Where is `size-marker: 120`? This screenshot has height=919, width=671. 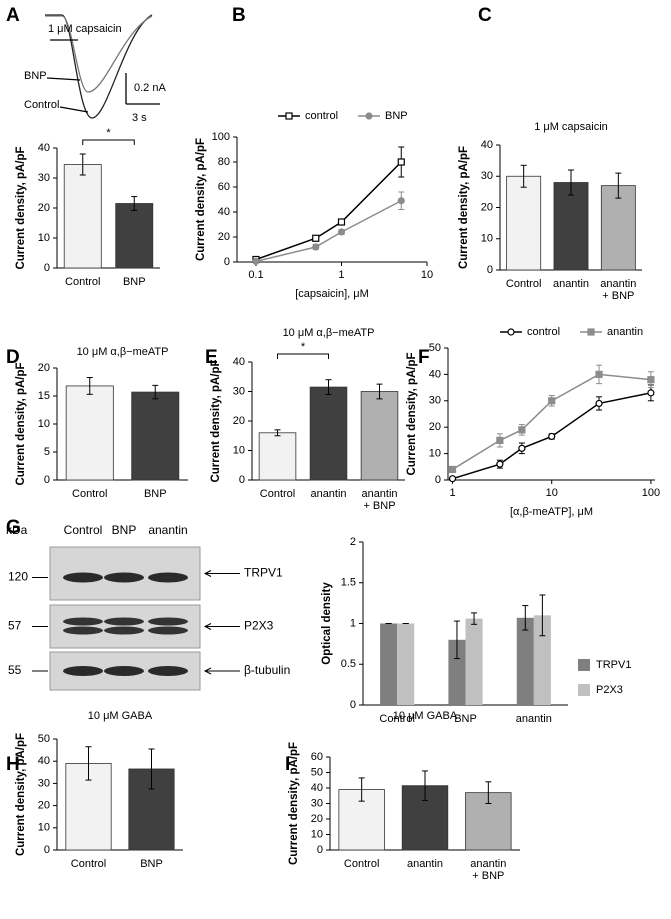 size-marker: 120 is located at coordinates (18, 577).